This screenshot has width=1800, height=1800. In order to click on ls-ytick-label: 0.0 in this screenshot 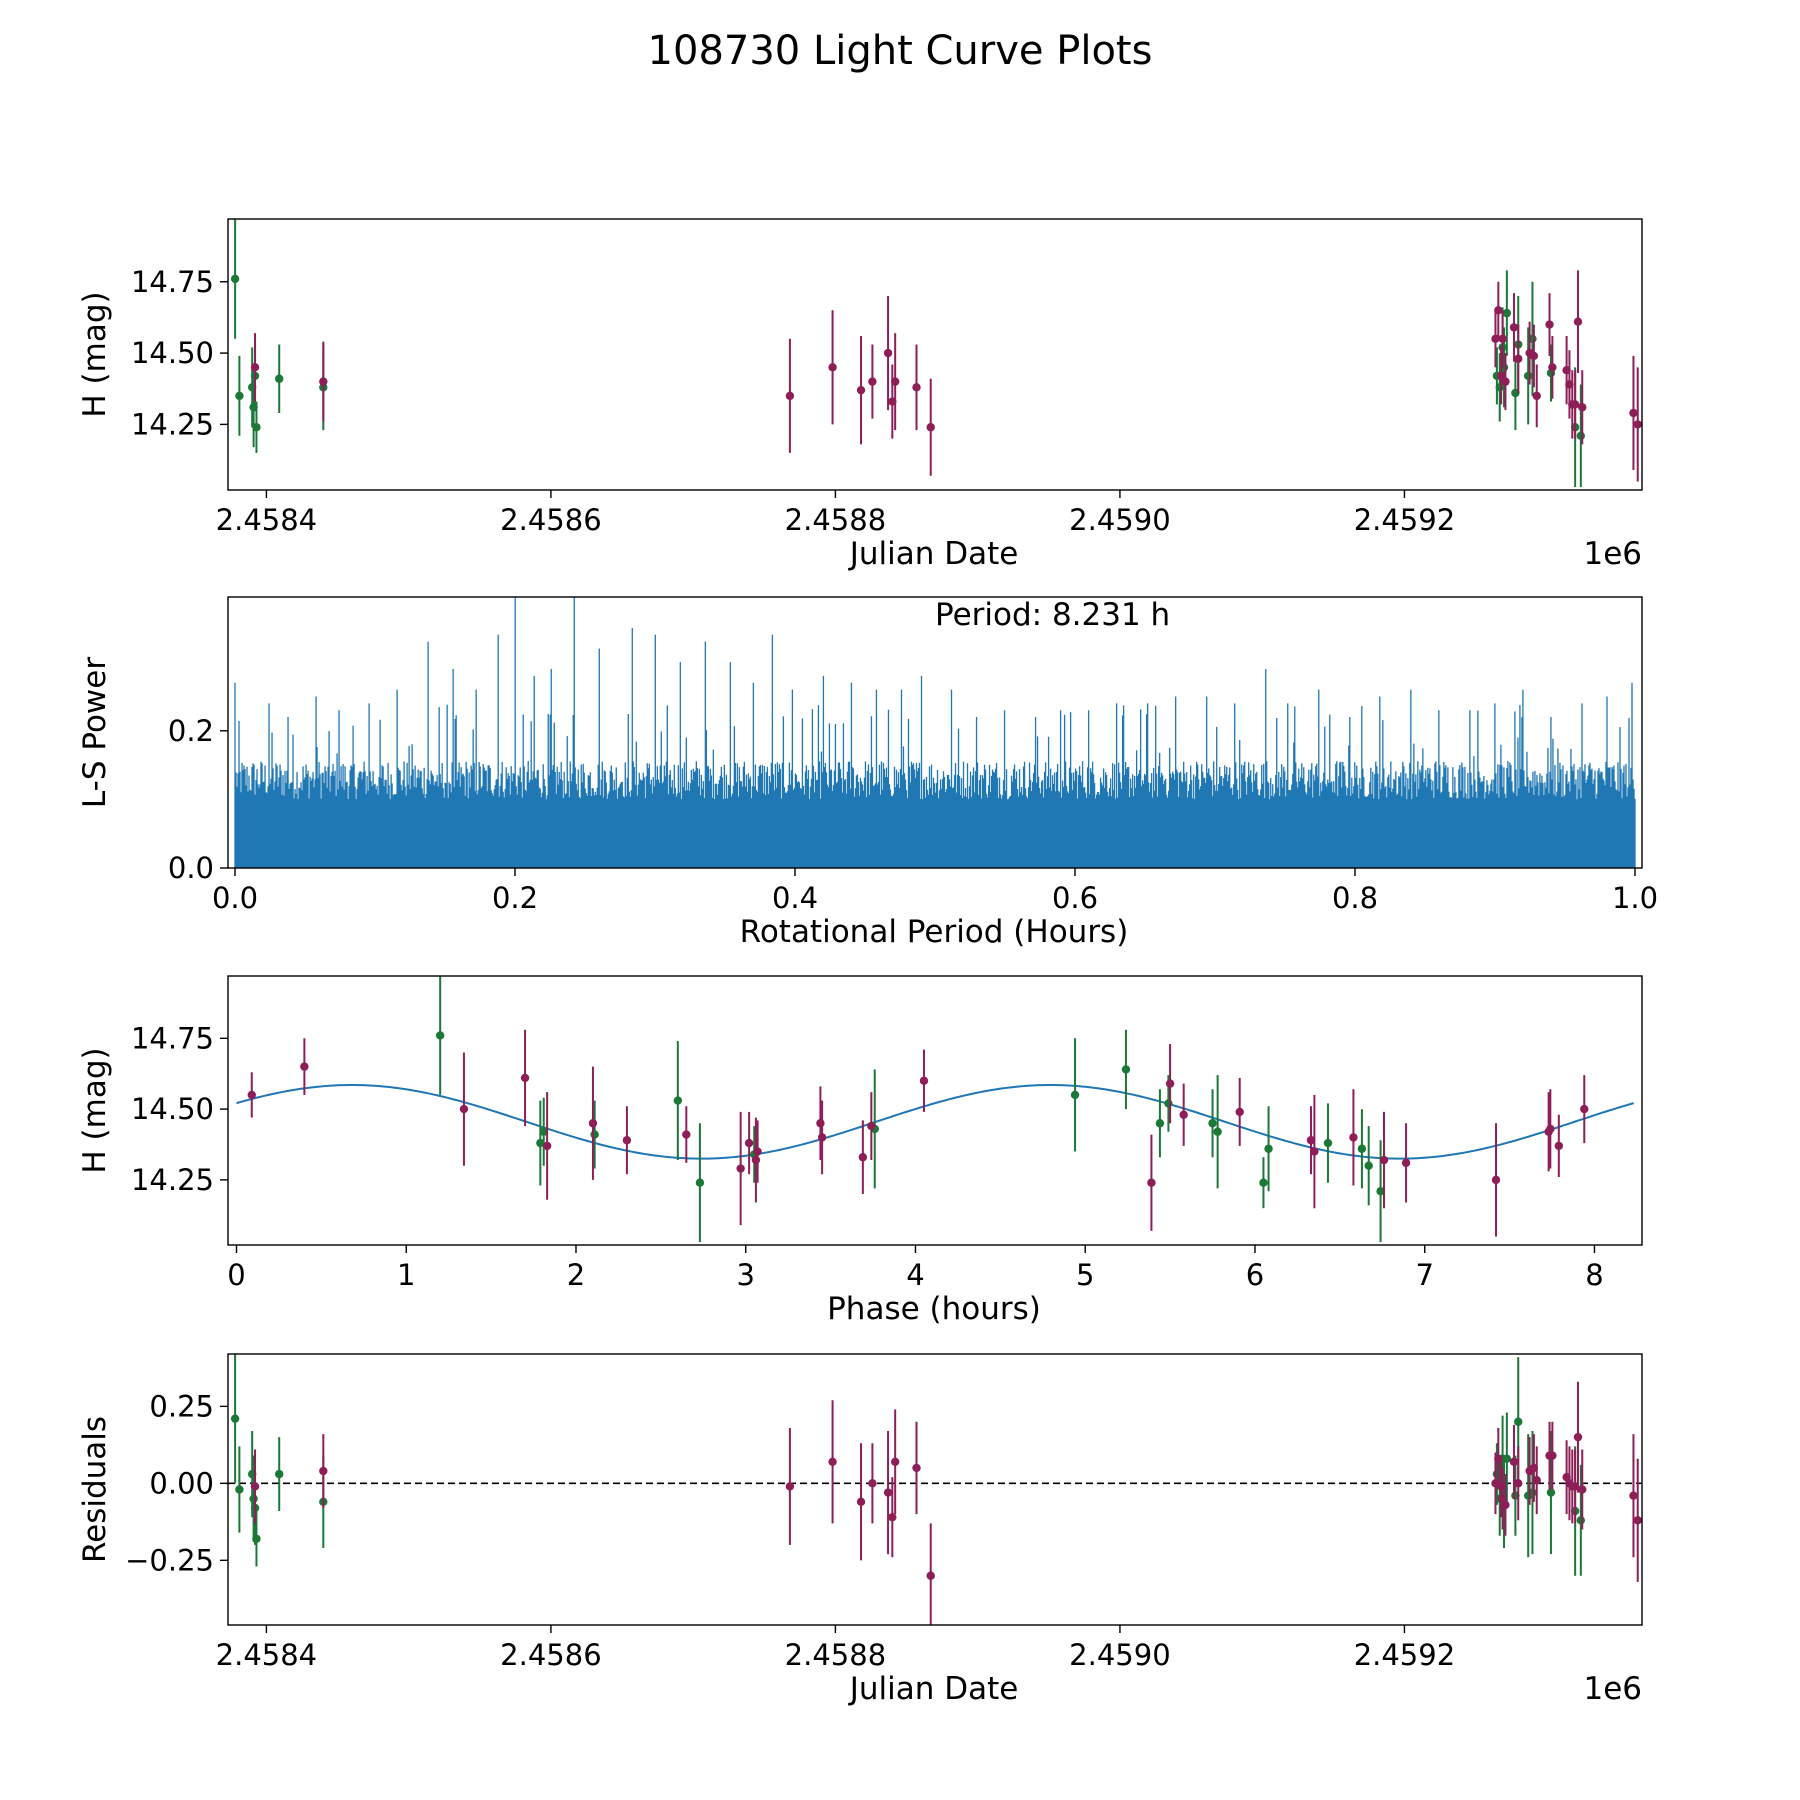, I will do `click(191, 868)`.